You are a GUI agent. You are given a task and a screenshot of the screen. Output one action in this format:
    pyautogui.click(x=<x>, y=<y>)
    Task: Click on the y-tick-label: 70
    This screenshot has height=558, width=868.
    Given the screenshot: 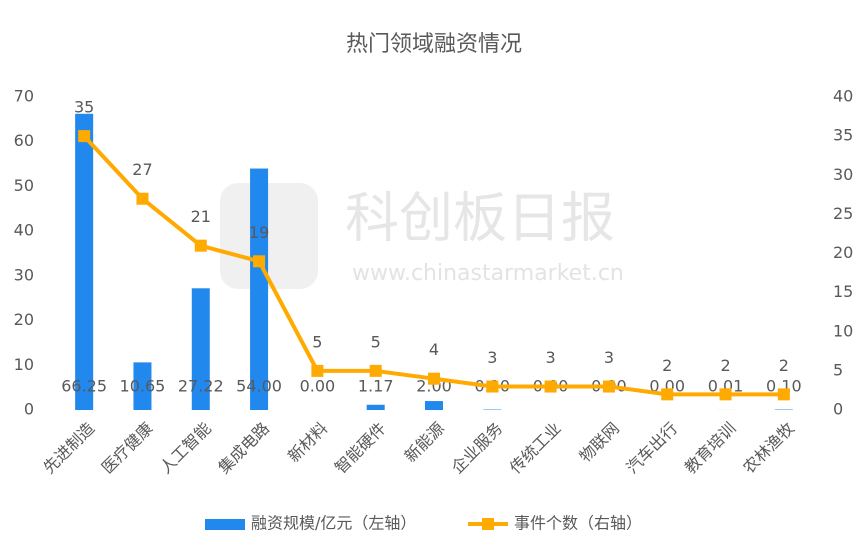 What is the action you would take?
    pyautogui.click(x=24, y=96)
    